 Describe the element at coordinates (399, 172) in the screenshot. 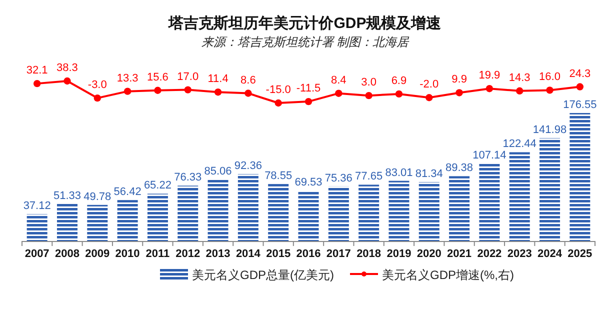

I see `data-label: 83.01` at that location.